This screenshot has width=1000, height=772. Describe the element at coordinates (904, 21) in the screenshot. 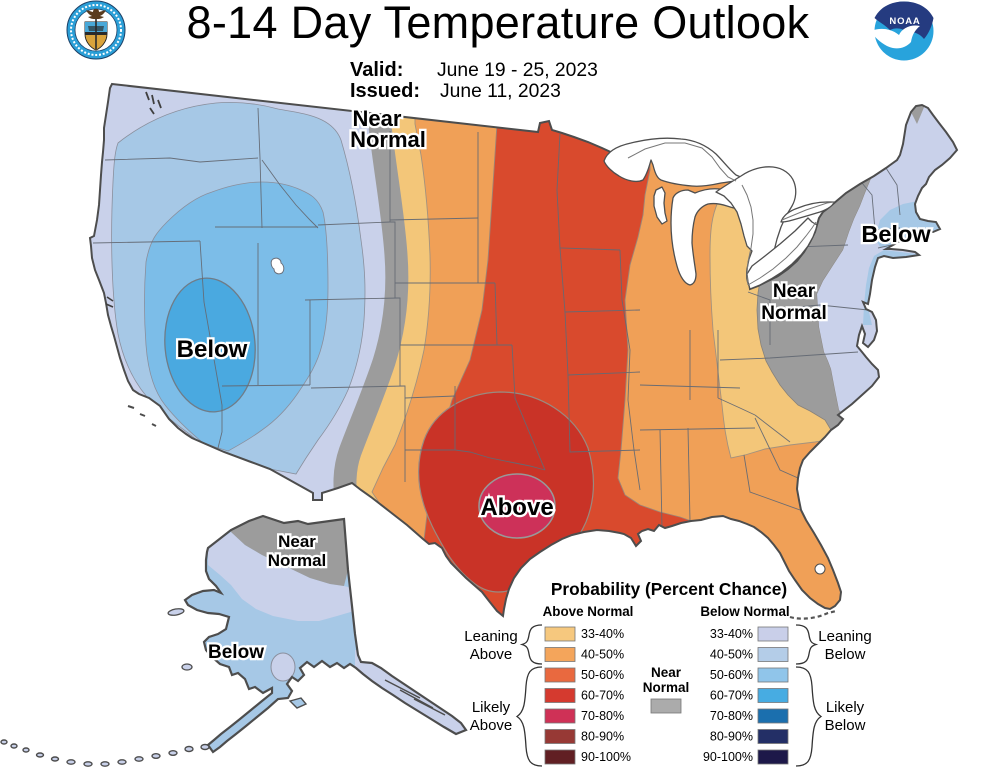

I see `svg-text: NOAA` at that location.